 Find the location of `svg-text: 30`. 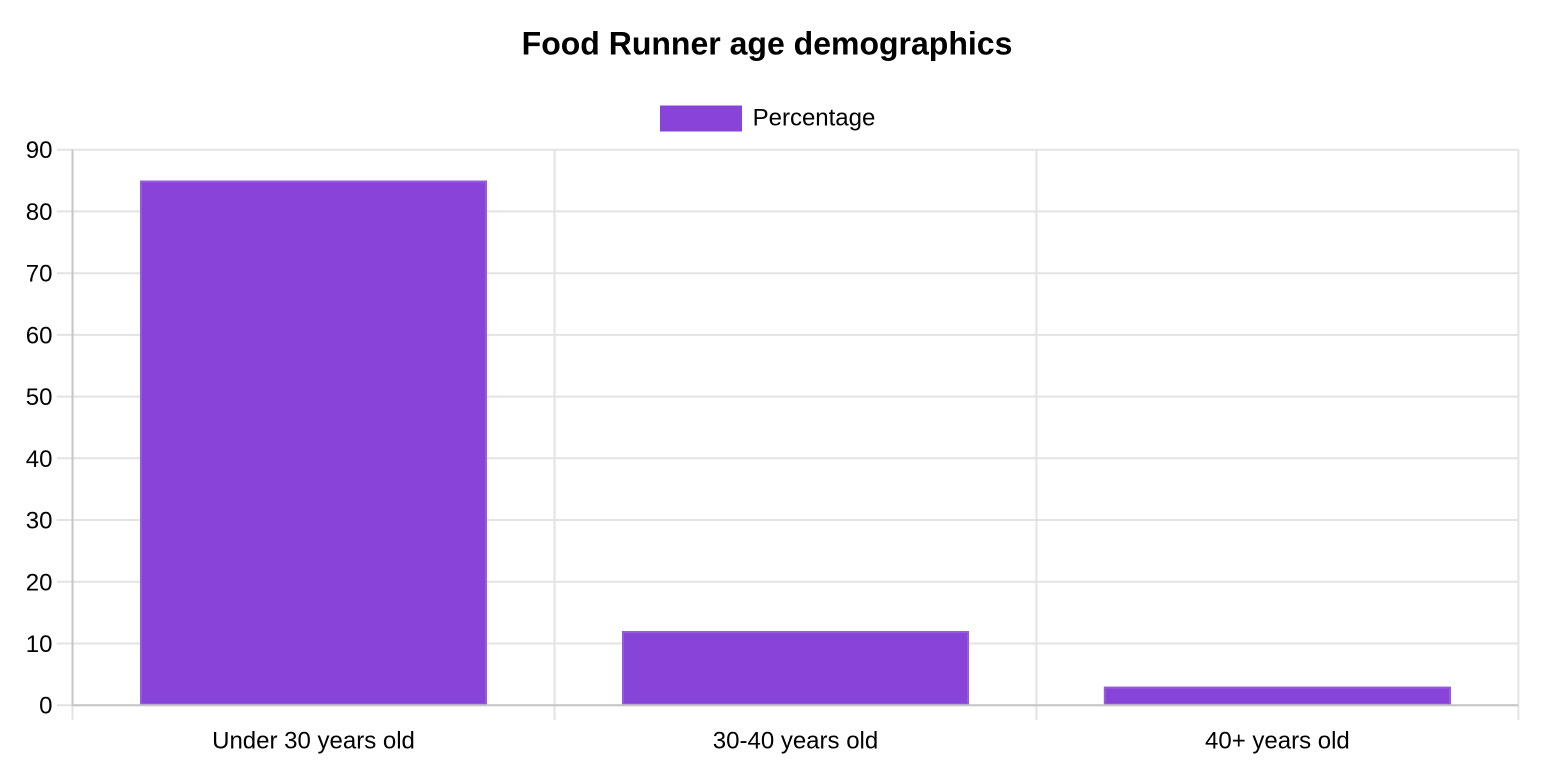

svg-text: 30 is located at coordinates (39, 521).